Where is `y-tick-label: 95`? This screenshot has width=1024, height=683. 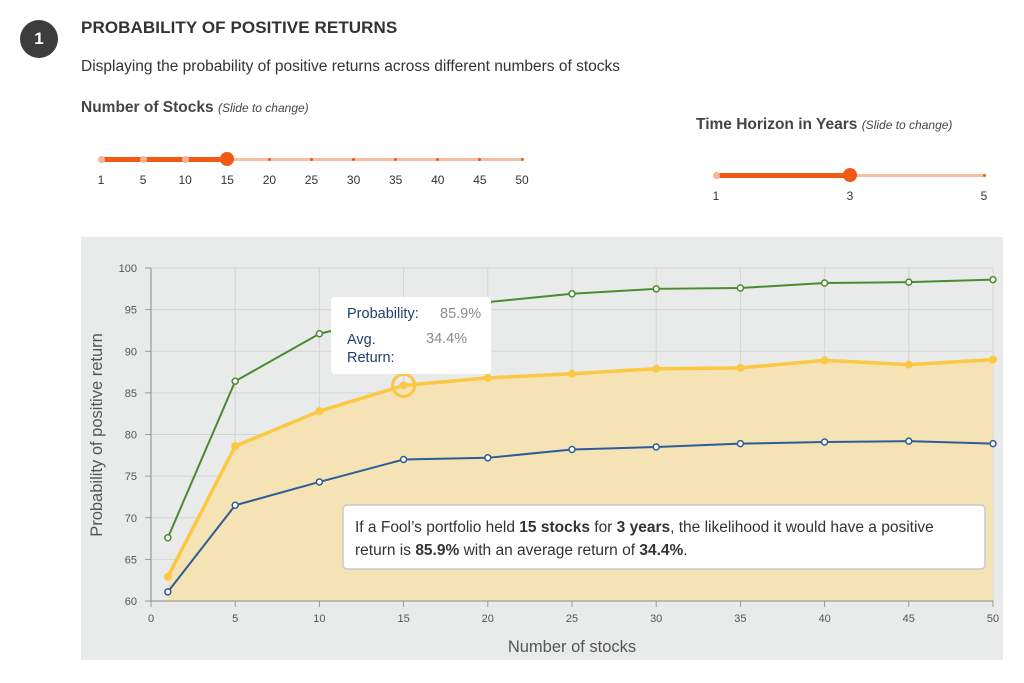
y-tick-label: 95 is located at coordinates (131, 311).